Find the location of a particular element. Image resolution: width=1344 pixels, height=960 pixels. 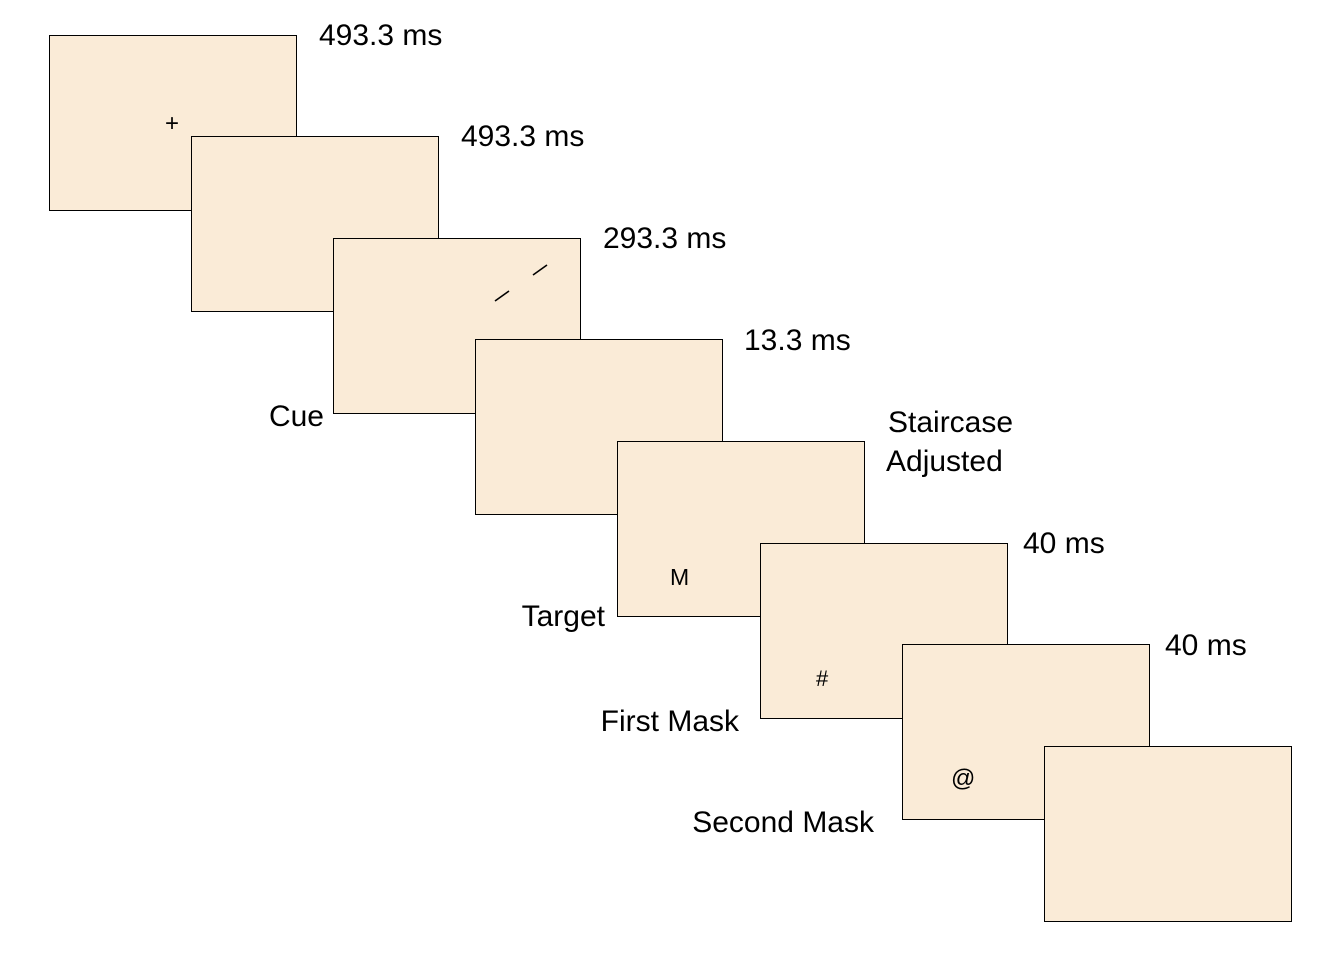

frame-fixation: + is located at coordinates (173, 123).